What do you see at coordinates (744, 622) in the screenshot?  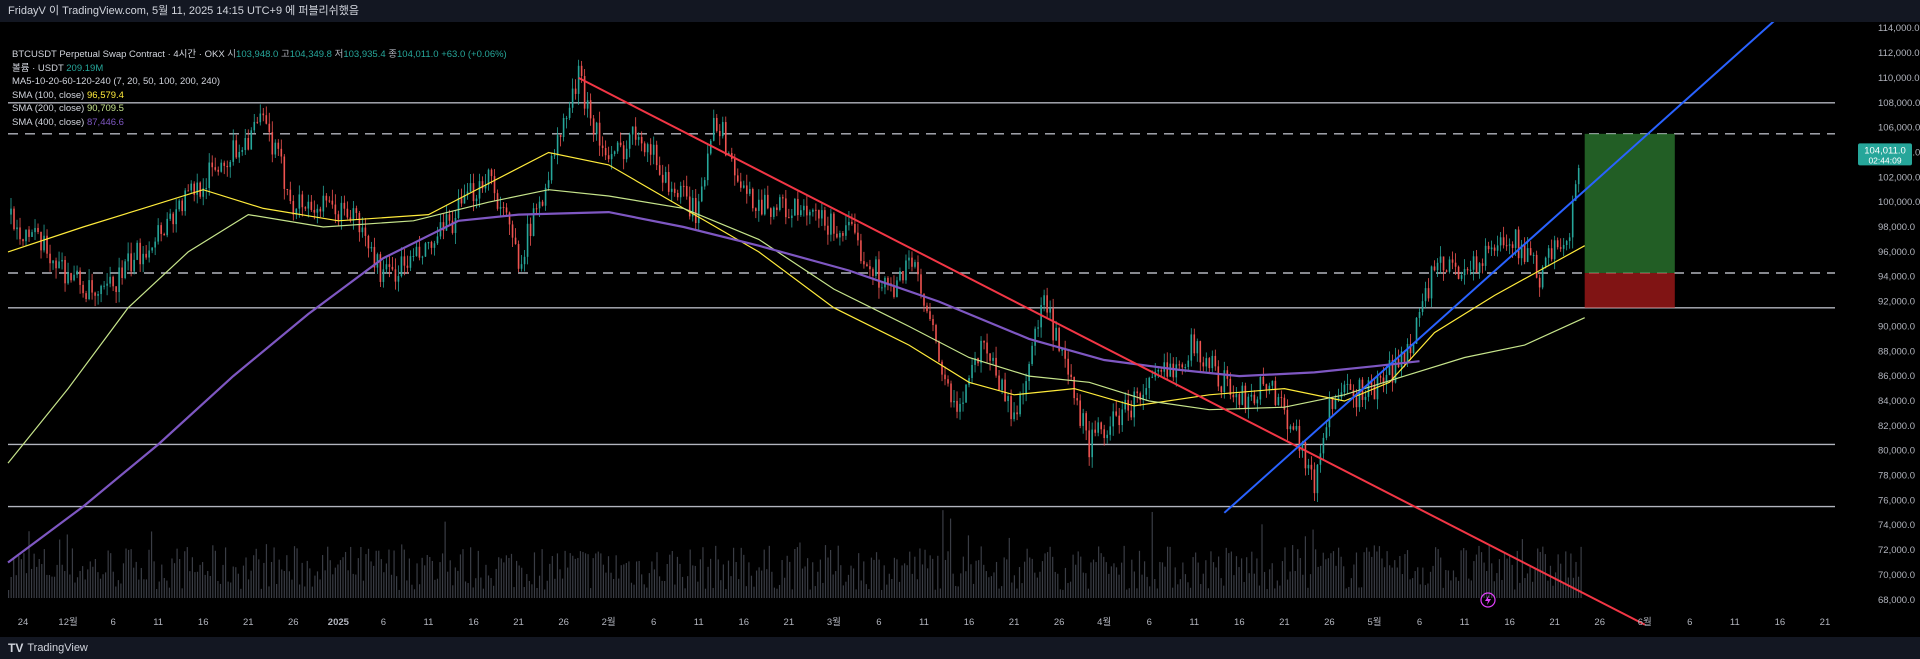 I see `time-tick: 16` at bounding box center [744, 622].